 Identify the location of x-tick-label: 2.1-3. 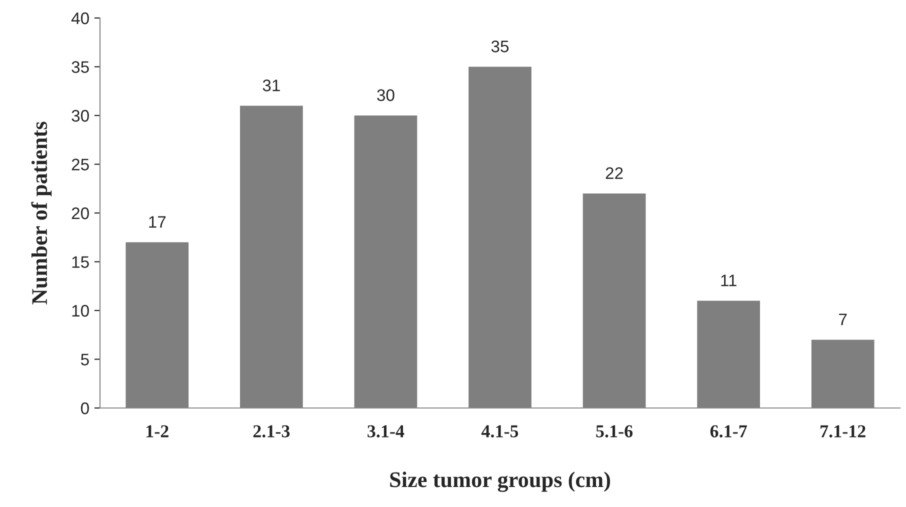
(271, 431).